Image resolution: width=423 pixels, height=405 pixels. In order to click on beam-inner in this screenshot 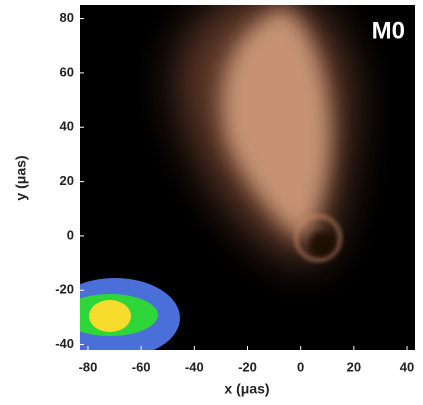, I will do `click(110, 316)`.